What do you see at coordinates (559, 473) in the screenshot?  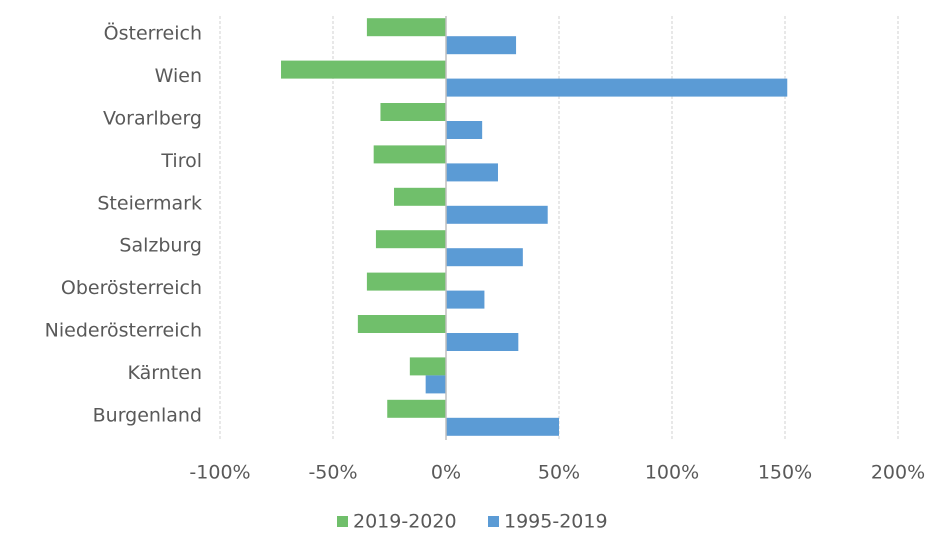 I see `x-tick-label: 50%` at bounding box center [559, 473].